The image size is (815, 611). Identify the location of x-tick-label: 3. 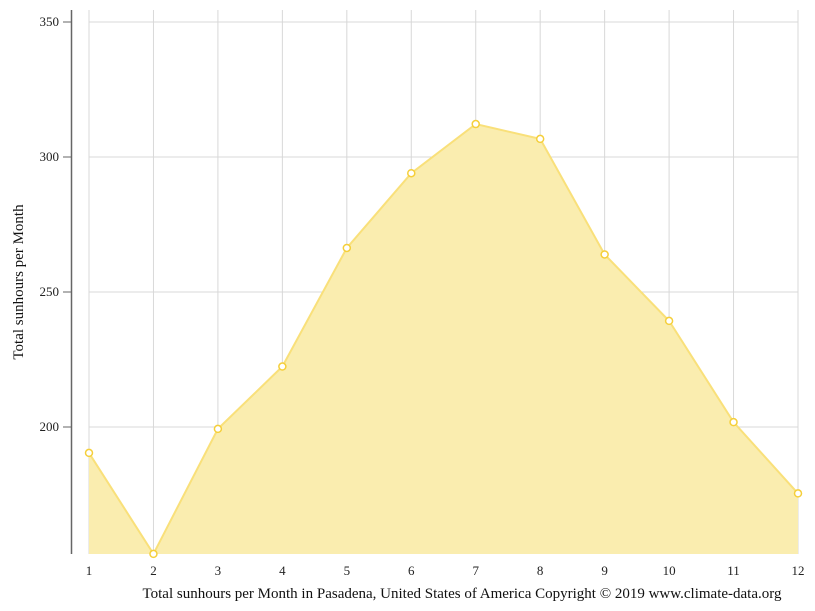
(218, 570).